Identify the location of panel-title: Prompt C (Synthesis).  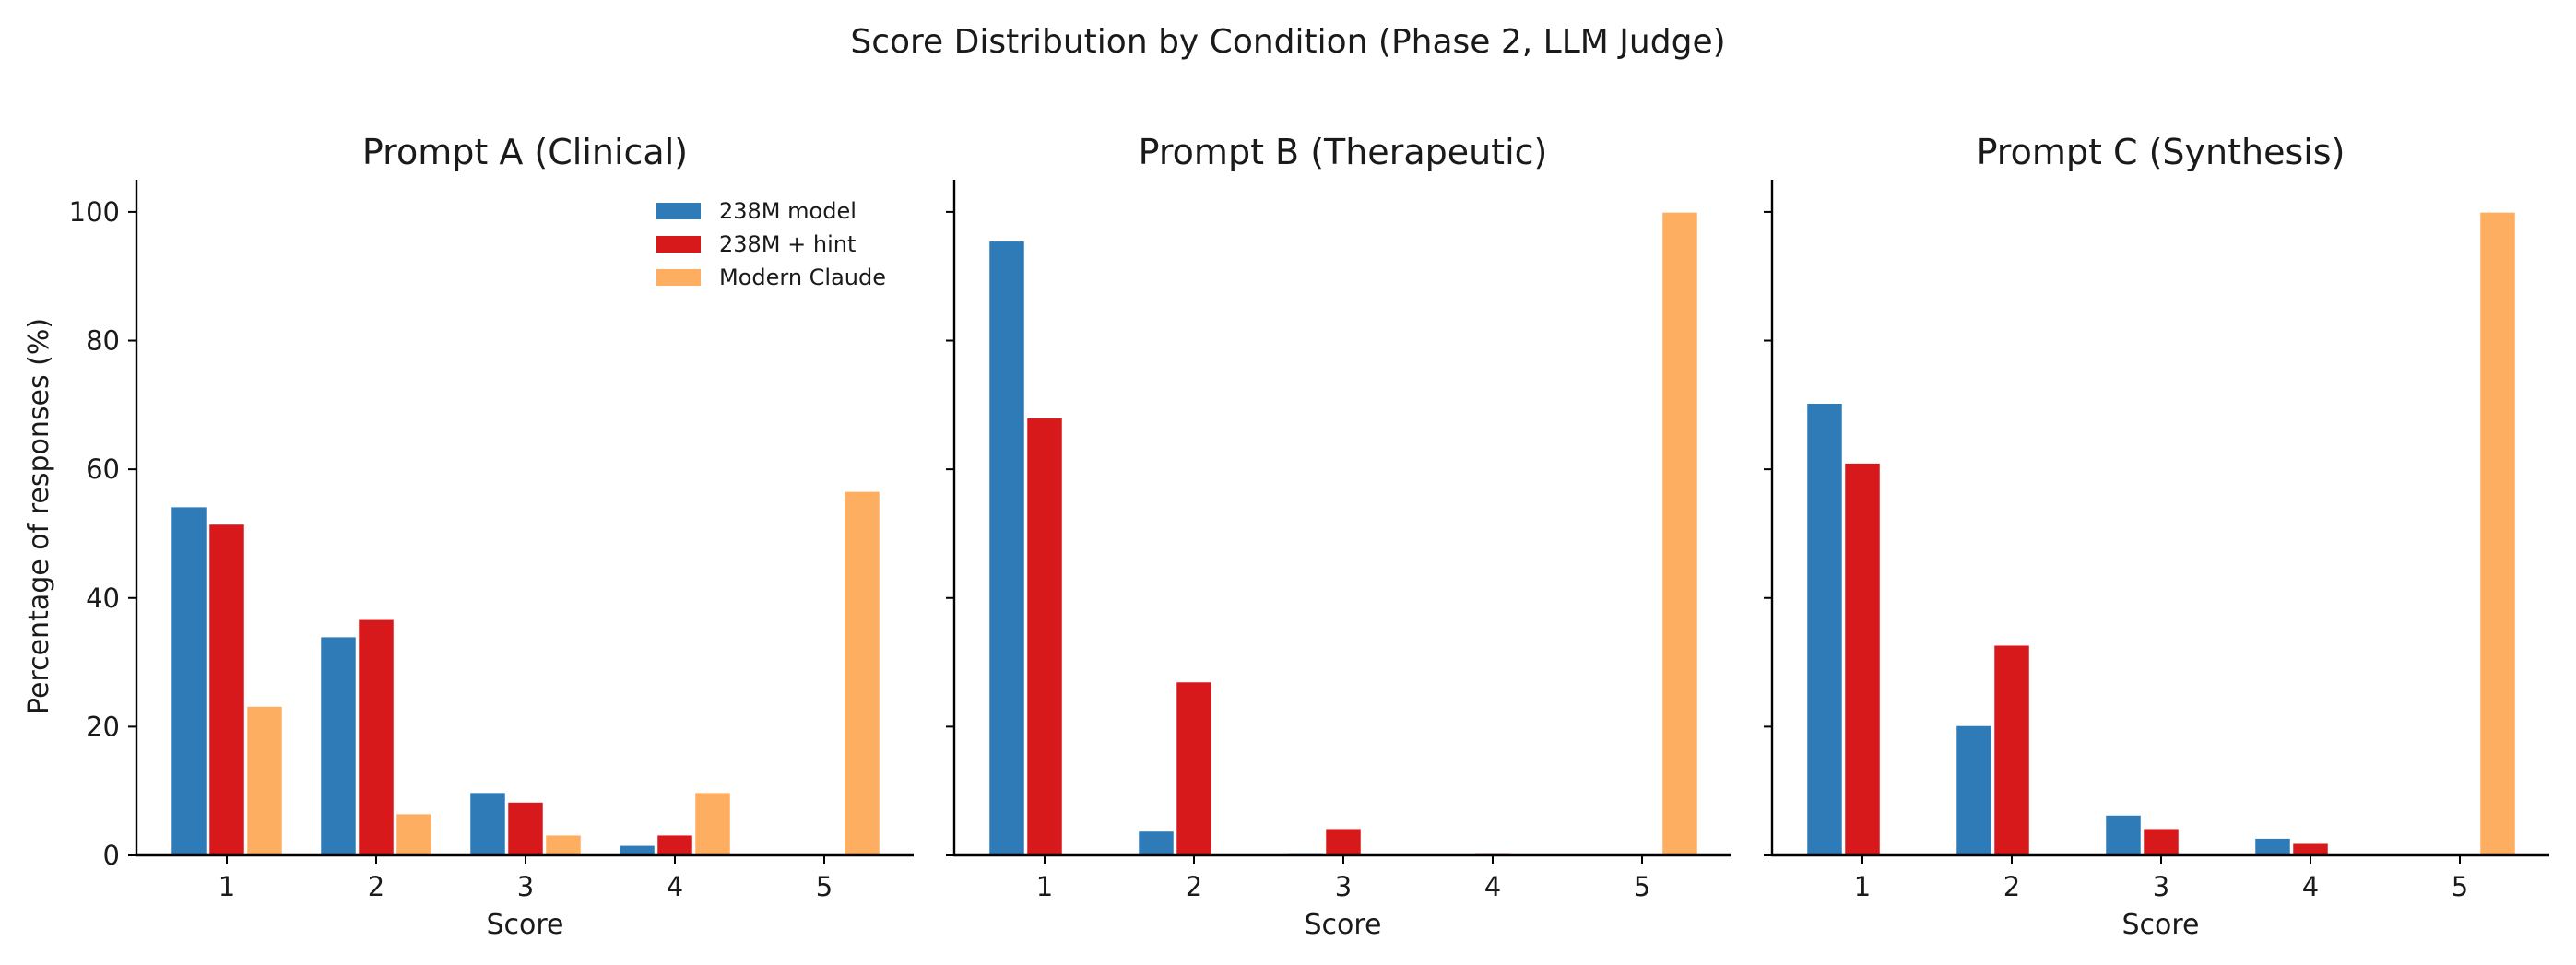
(2161, 152).